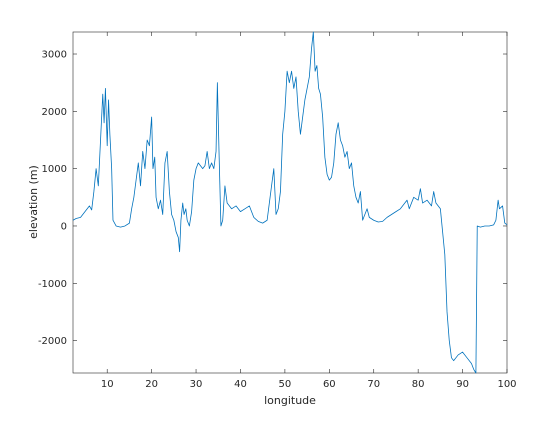 This screenshot has height=424, width=560. Describe the element at coordinates (418, 384) in the screenshot. I see `x-tick-label: 80` at that location.